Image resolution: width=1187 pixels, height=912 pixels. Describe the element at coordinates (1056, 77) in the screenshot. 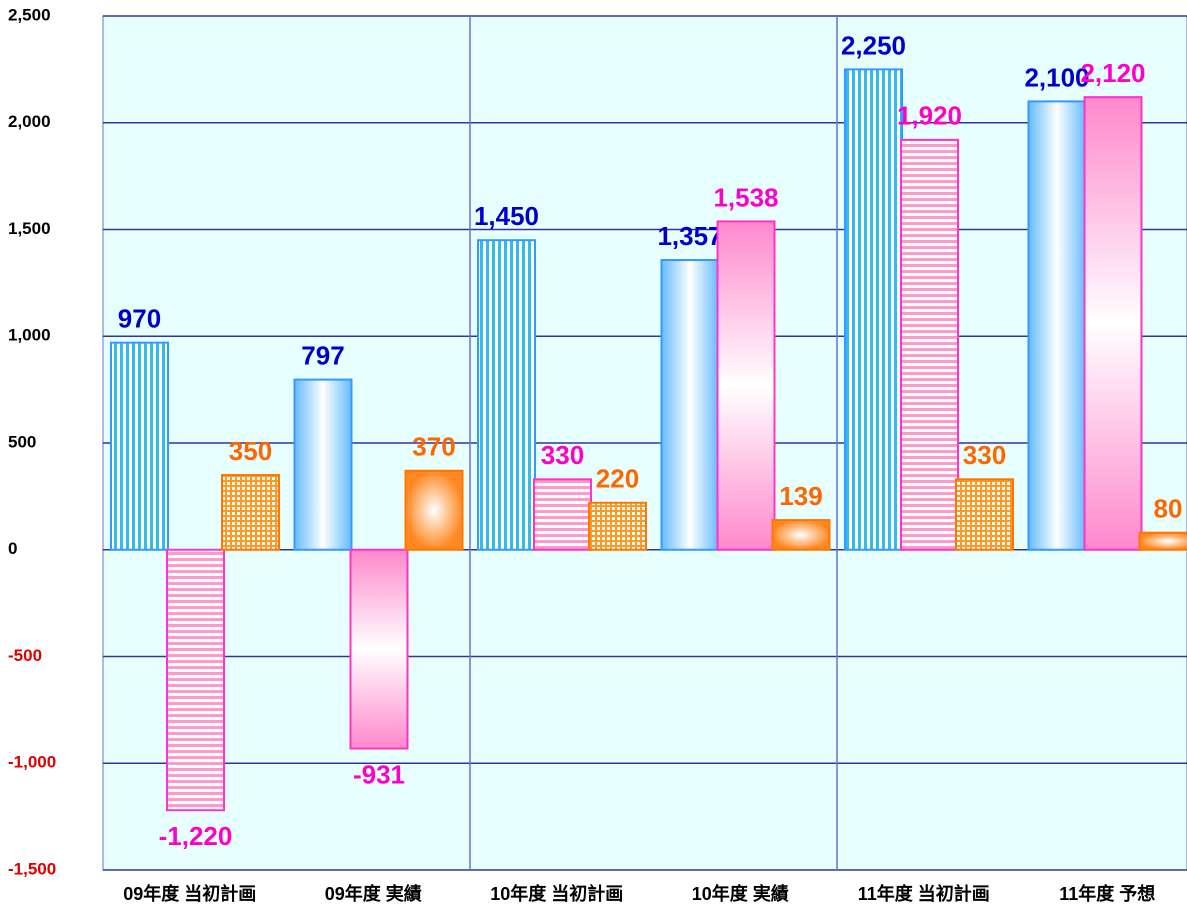

I see `value-label: 2,100` at that location.